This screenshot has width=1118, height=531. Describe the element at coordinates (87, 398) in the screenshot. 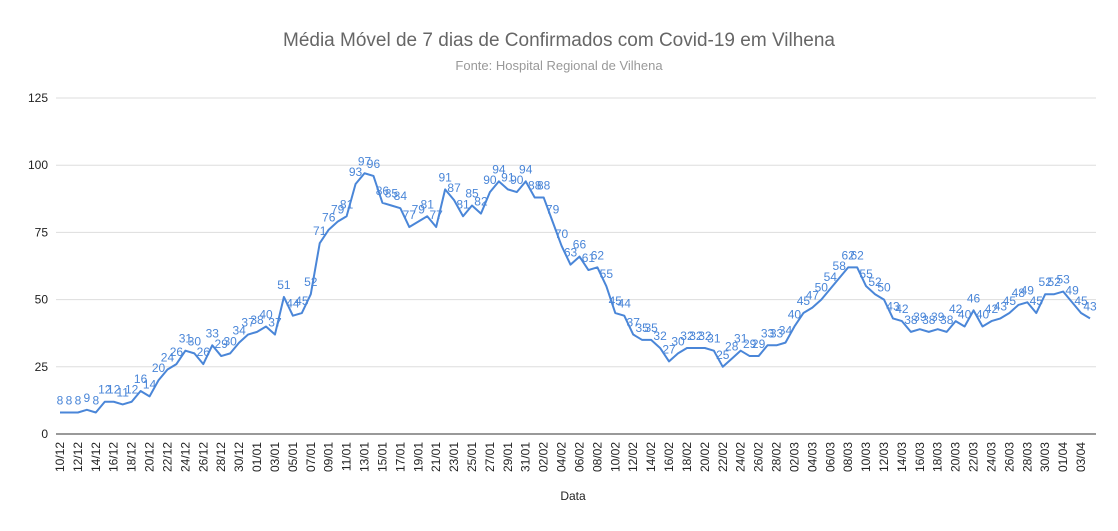

I see `data-label: 9` at that location.